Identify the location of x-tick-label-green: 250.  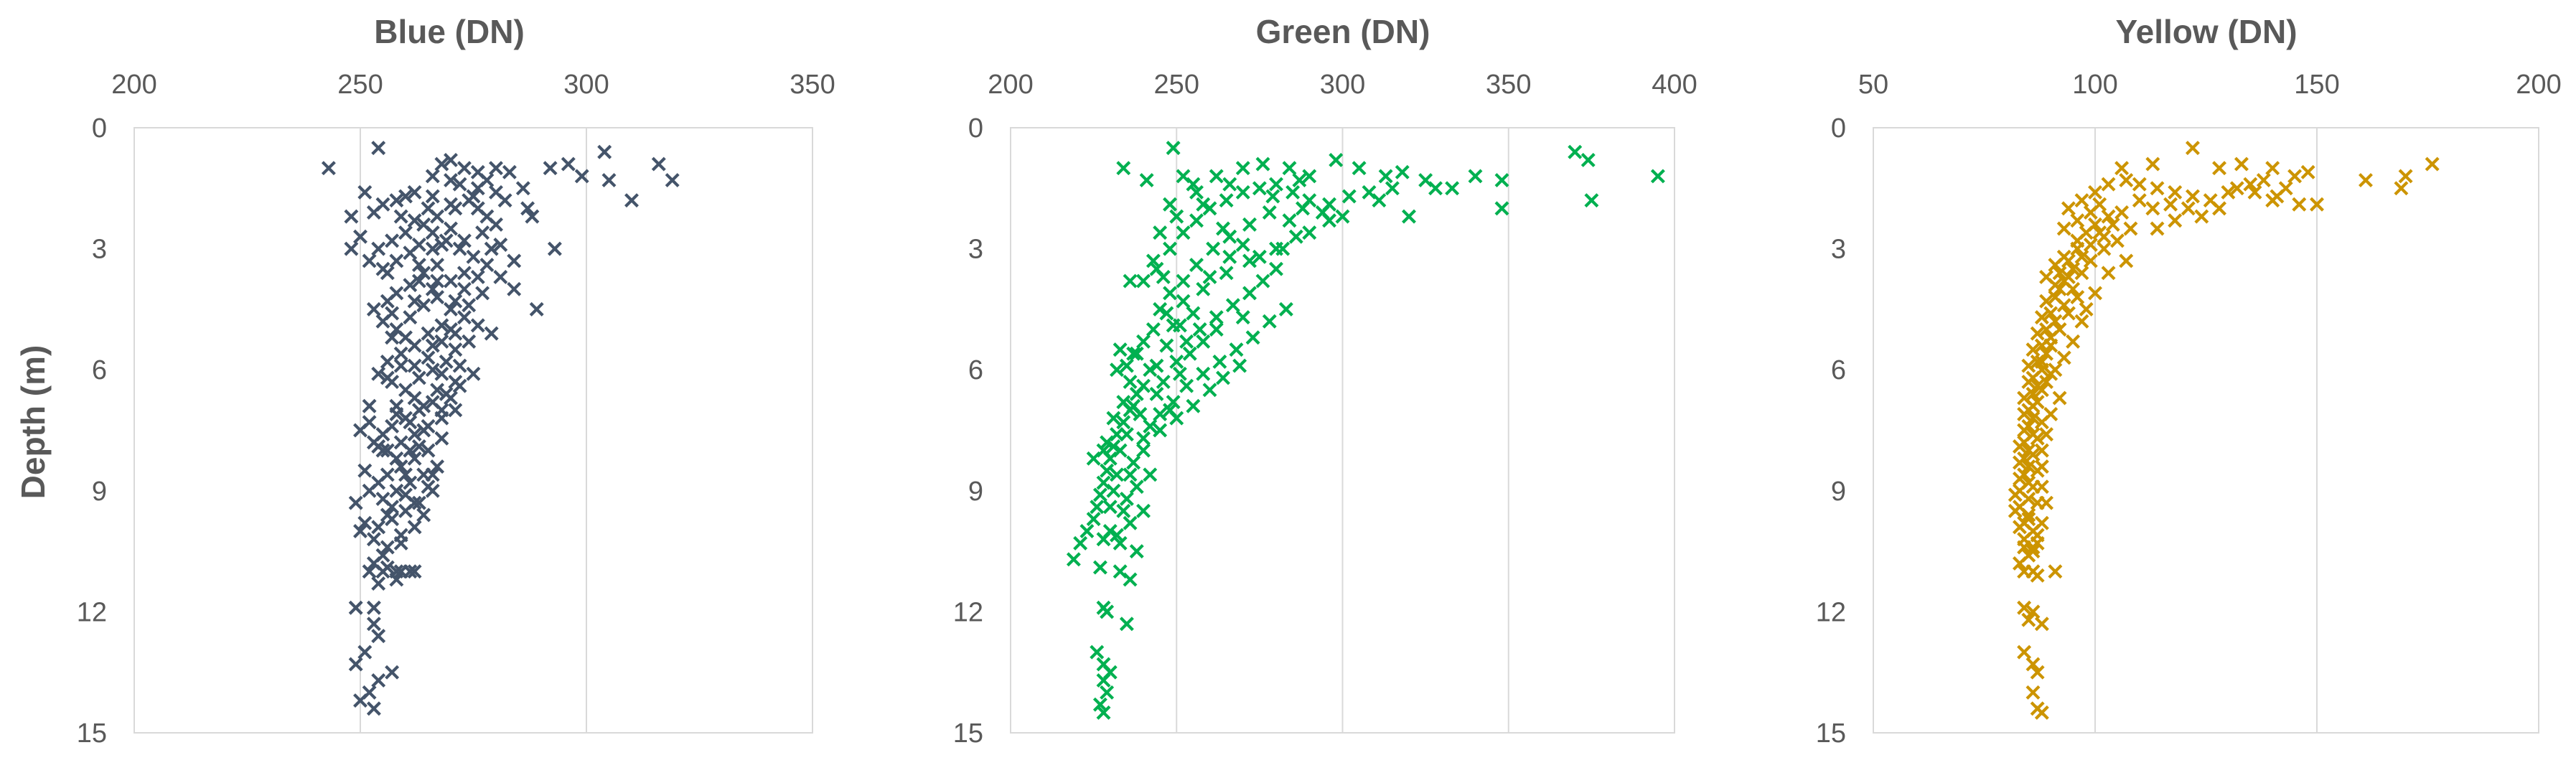
(1177, 85).